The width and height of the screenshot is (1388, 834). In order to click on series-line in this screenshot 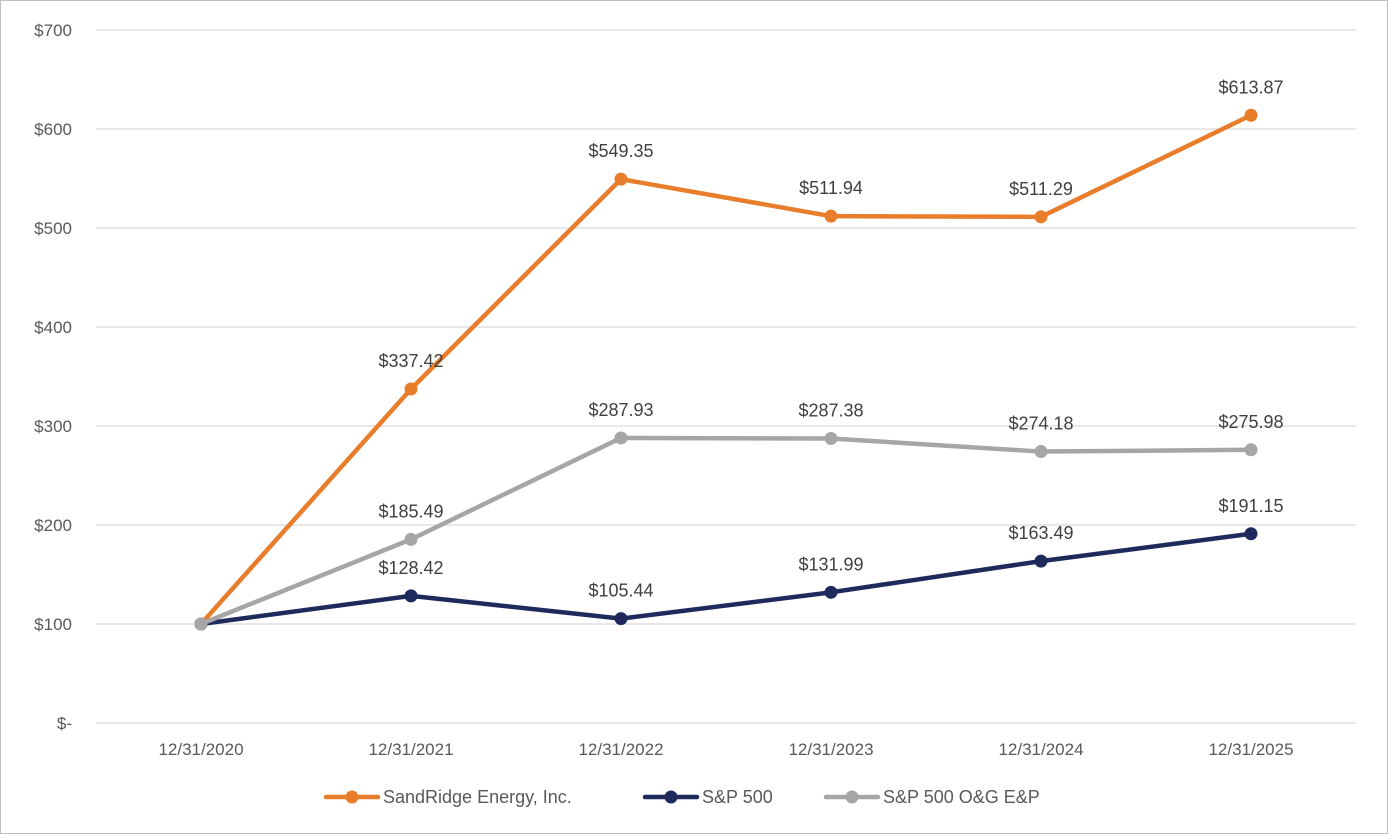, I will do `click(726, 579)`.